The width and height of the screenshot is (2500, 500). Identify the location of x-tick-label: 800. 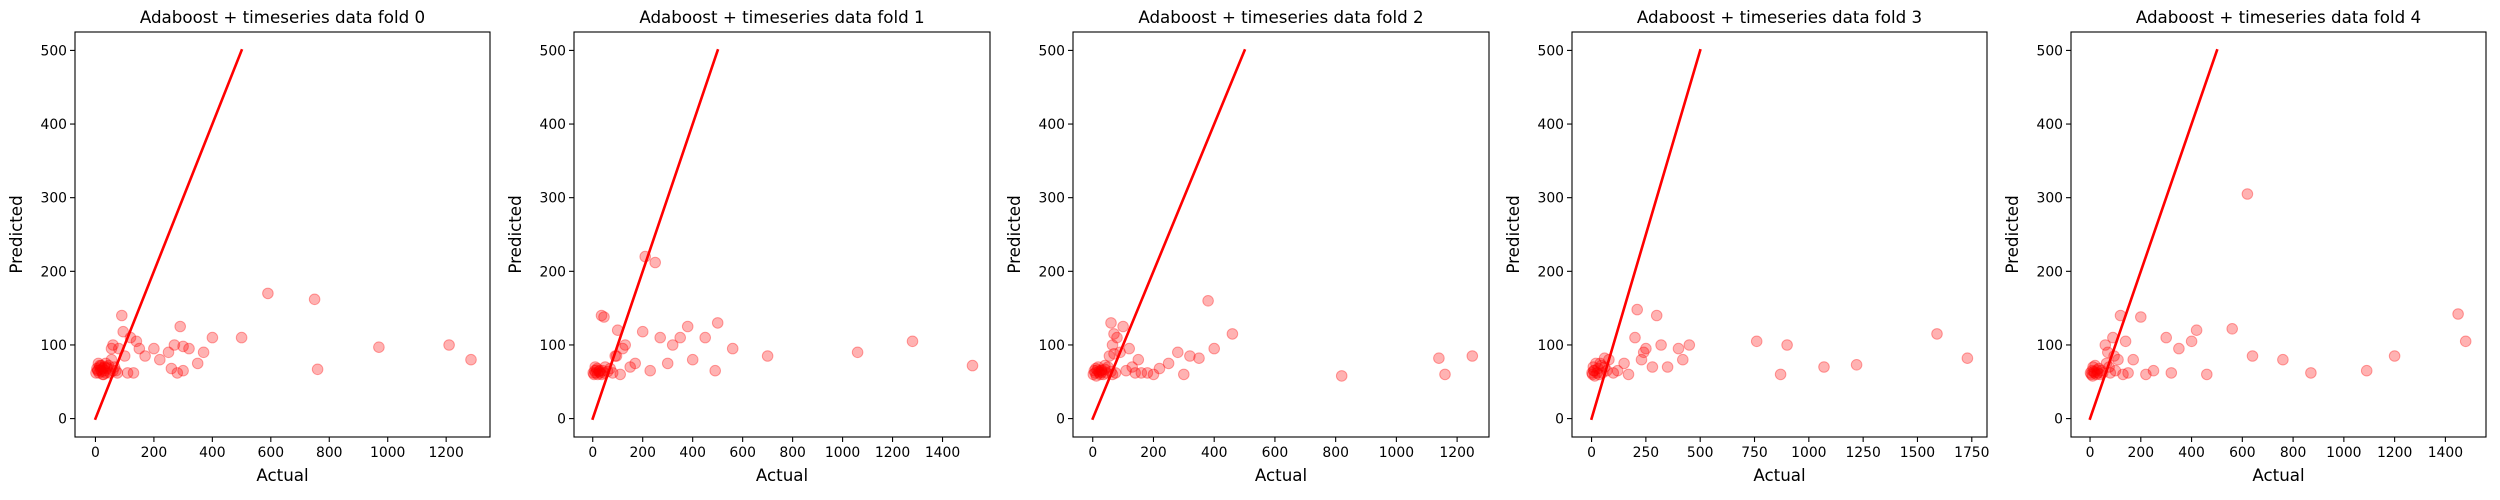
(792, 453).